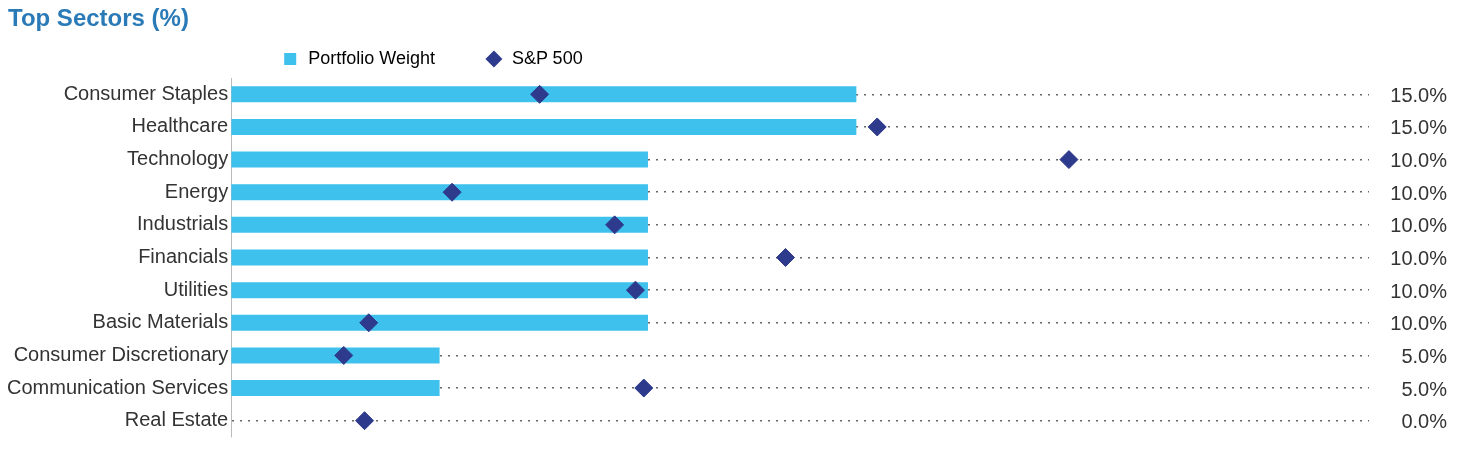 This screenshot has height=452, width=1461. What do you see at coordinates (121, 353) in the screenshot?
I see `y-tick-label: Consumer Discretionary` at bounding box center [121, 353].